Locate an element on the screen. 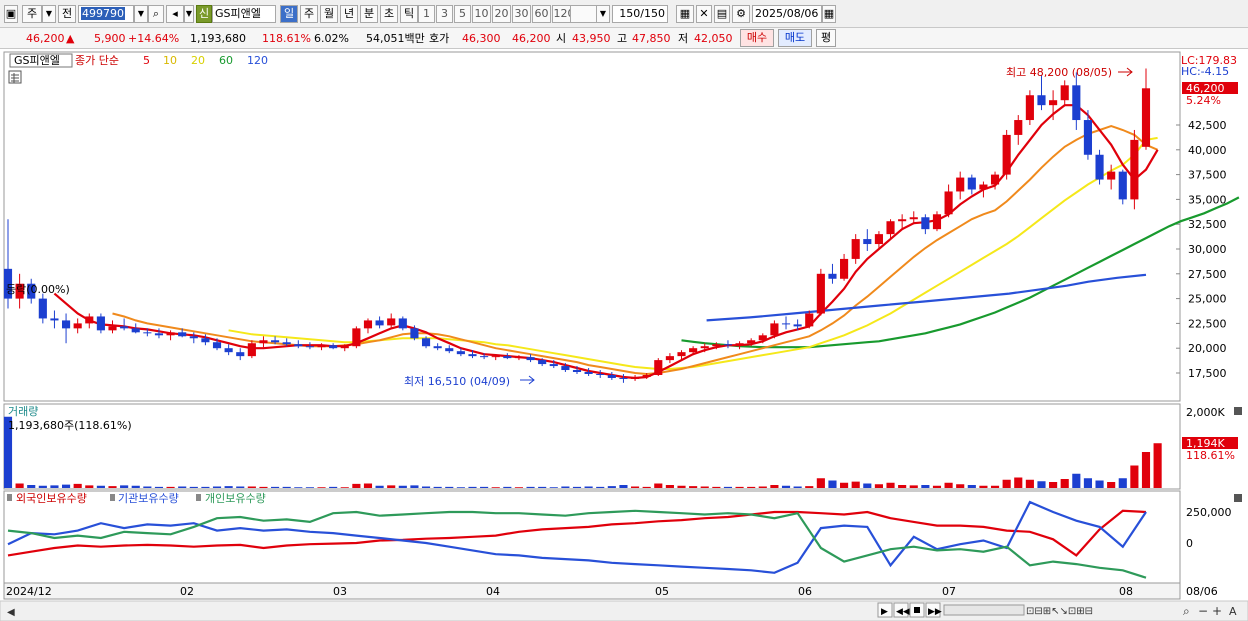 Image resolution: width=1248 pixels, height=621 pixels. cross-icon: ✕ is located at coordinates (704, 14).